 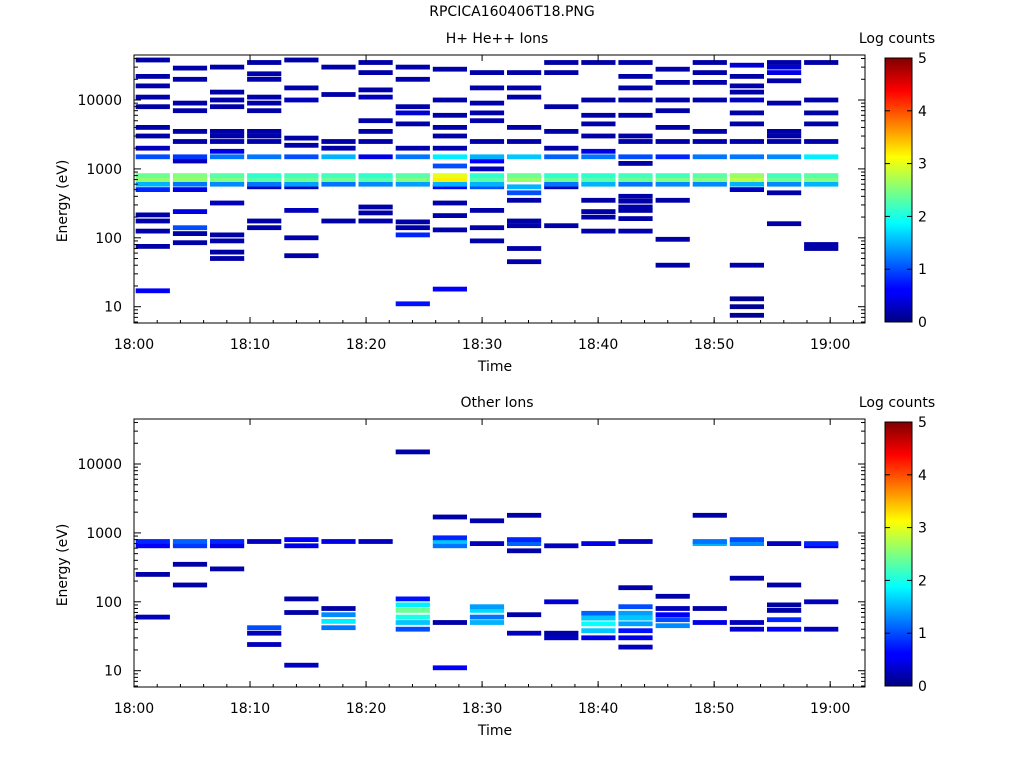 What do you see at coordinates (63, 201) in the screenshot?
I see `y-axis-label: Energy (eV)` at bounding box center [63, 201].